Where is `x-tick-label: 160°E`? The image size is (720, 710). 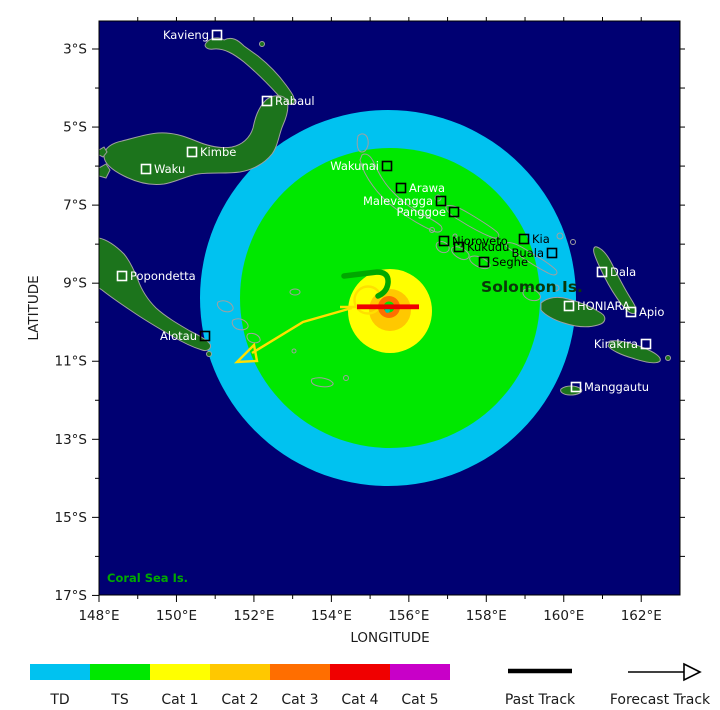 x-tick-label: 160°E is located at coordinates (563, 616).